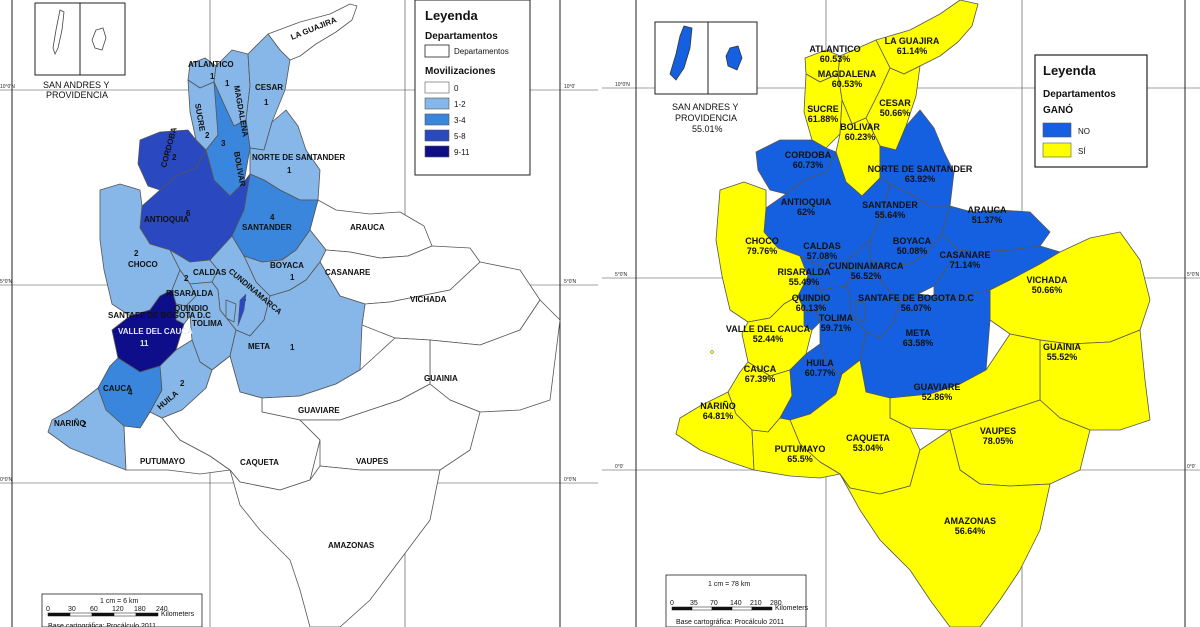 Image resolution: width=1200 pixels, height=627 pixels. Describe the element at coordinates (762, 241) in the screenshot. I see `right-label-choco: CHOCO` at that location.